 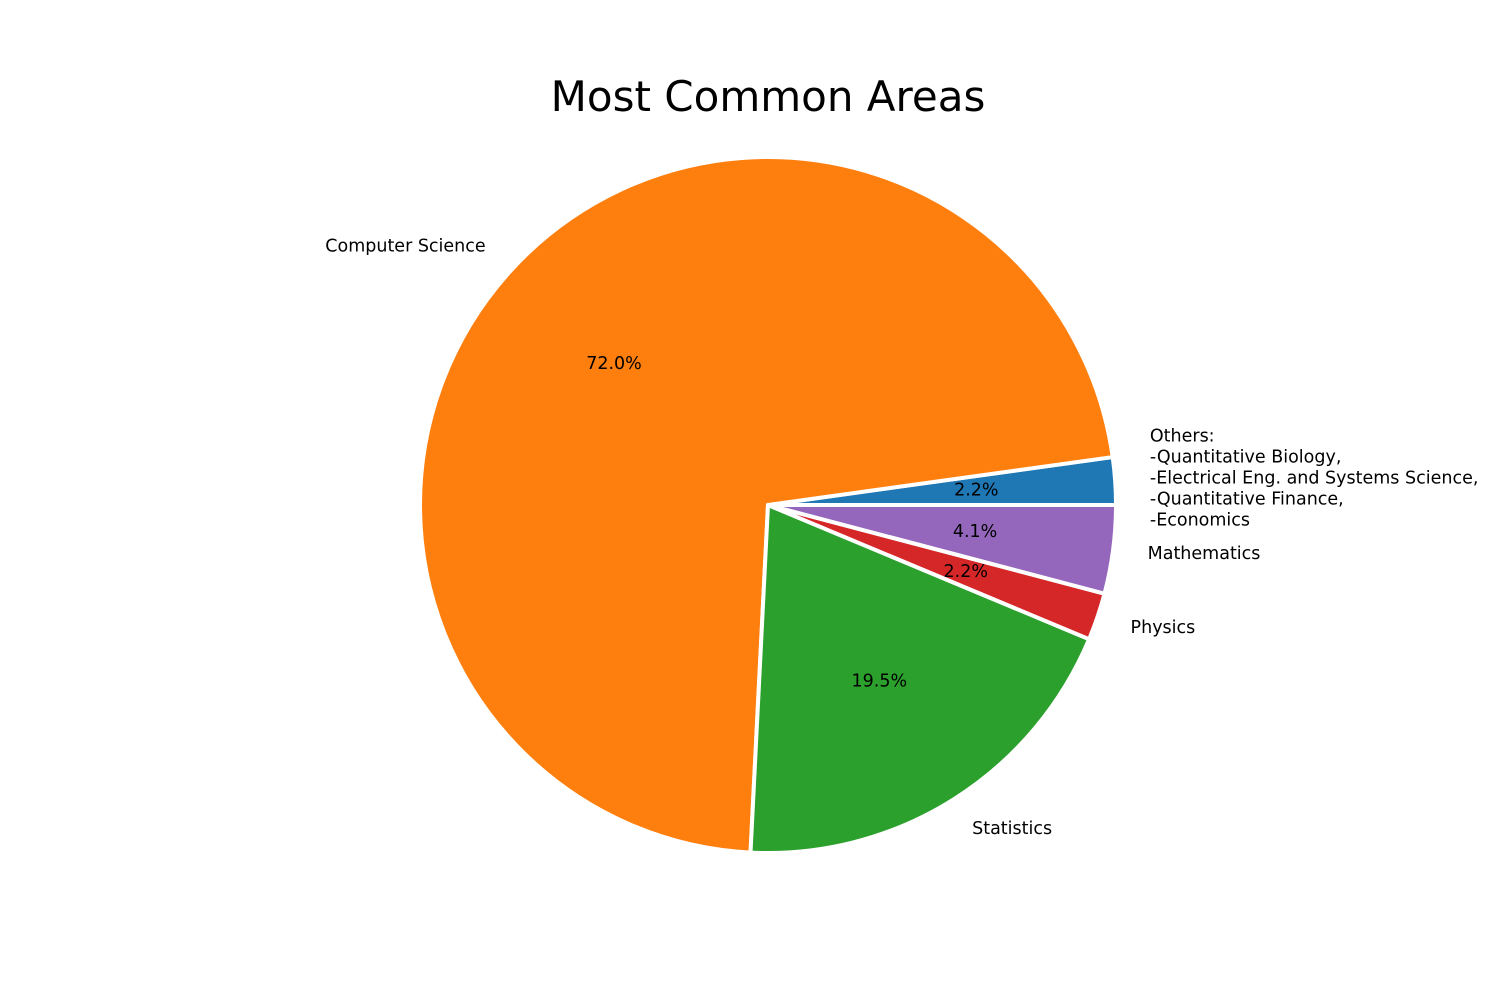 I want to click on pie-slice-statistics, so click(x=920, y=679).